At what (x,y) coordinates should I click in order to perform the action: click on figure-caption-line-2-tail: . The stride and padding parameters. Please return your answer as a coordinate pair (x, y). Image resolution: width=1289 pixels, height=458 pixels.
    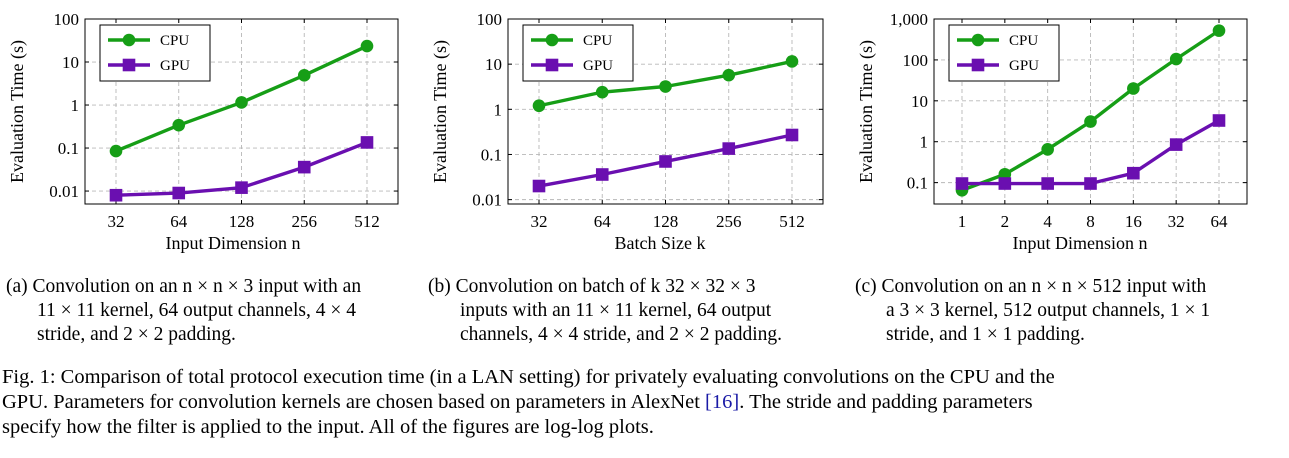
    Looking at the image, I should click on (886, 402).